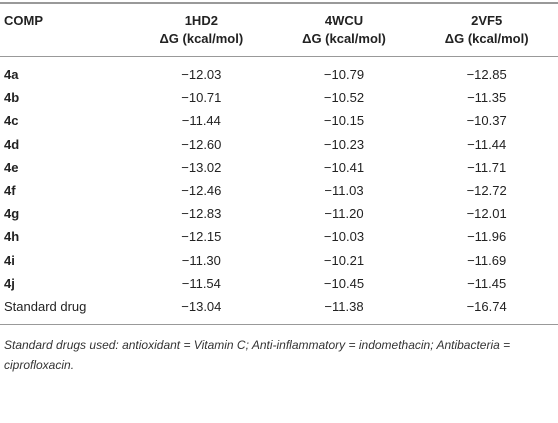  Describe the element at coordinates (486, 121) in the screenshot. I see `cell: −10.37` at that location.